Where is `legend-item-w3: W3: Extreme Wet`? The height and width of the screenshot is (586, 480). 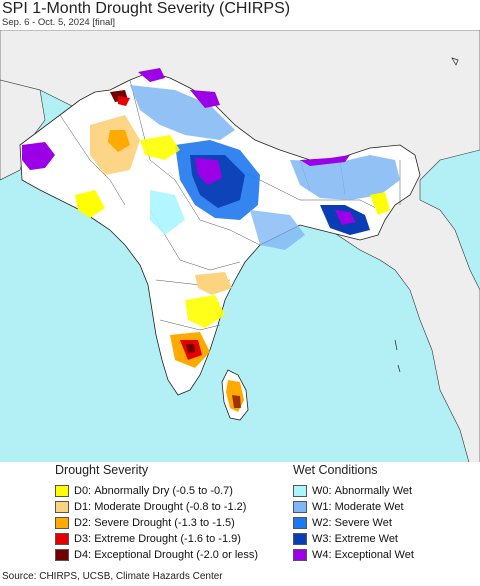
legend-item-w3: W3: Extreme Wet is located at coordinates (353, 539).